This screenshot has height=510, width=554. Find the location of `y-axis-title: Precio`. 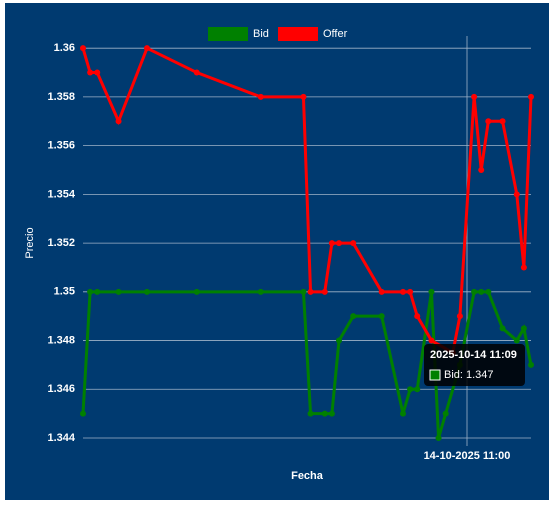

y-axis-title: Precio is located at coordinates (30, 242).